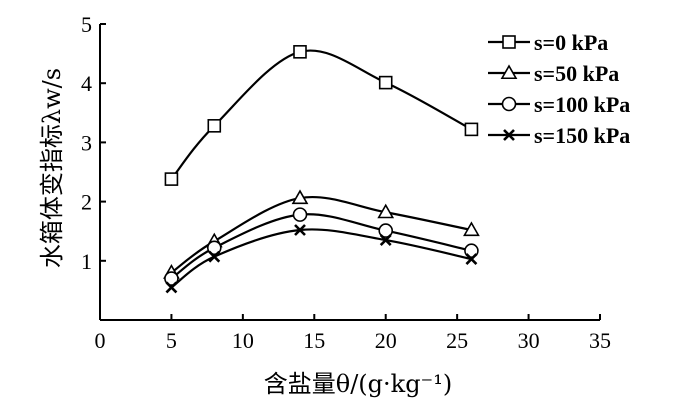 The height and width of the screenshot is (407, 699). I want to click on x-axis-title: 含盐量θ/(g·kg⁻¹), so click(358, 384).